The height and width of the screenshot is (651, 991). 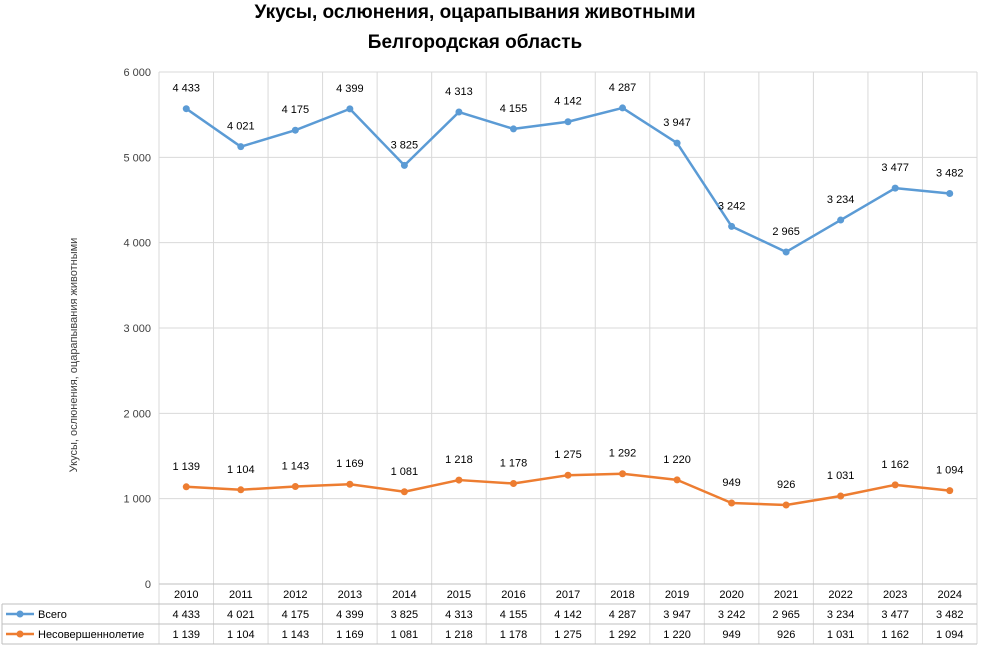 I want to click on data-label: 926, so click(x=786, y=485).